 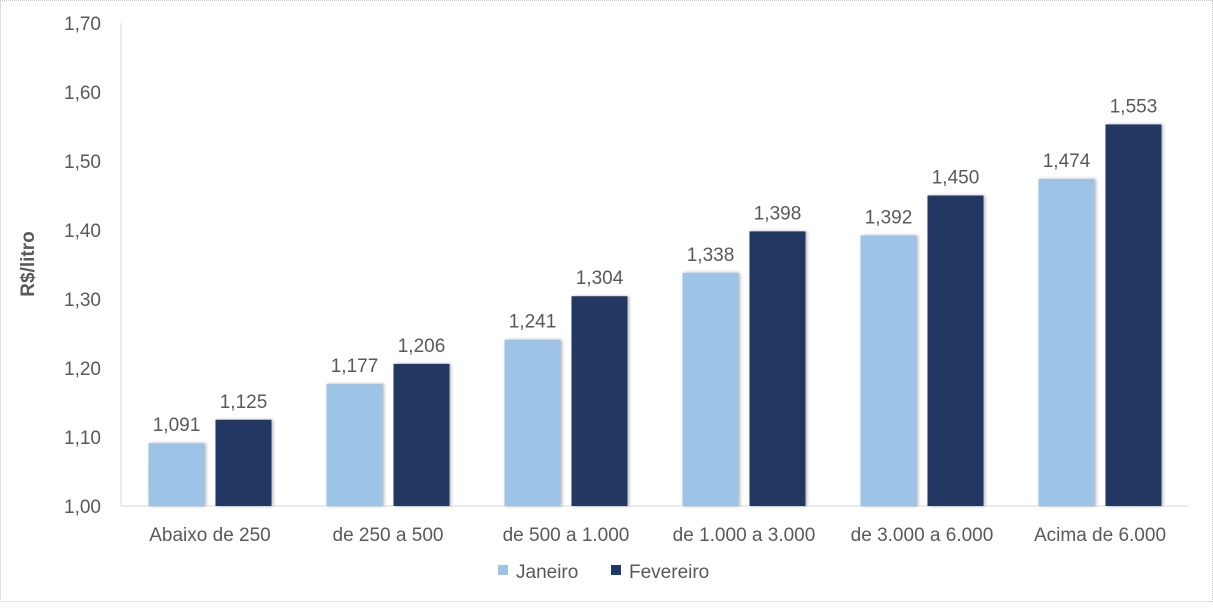 What do you see at coordinates (1067, 161) in the screenshot?
I see `data-label: 1,474` at bounding box center [1067, 161].